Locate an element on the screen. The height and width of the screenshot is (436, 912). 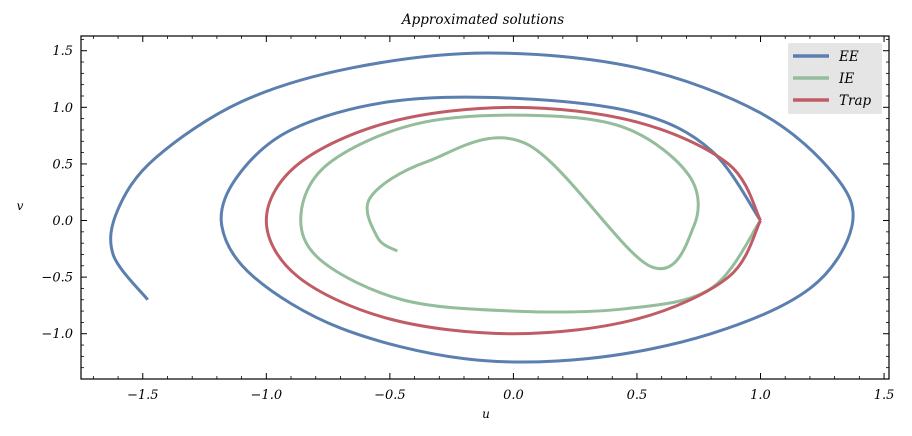
x-tick-label: 0.0 is located at coordinates (513, 395).